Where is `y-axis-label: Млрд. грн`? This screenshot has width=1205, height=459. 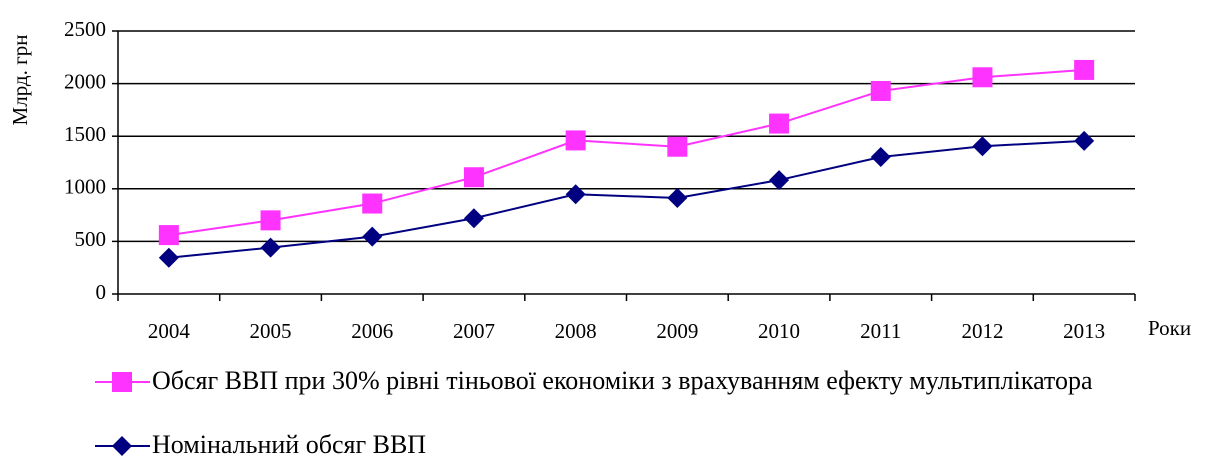 y-axis-label: Млрд. грн is located at coordinates (20, 80).